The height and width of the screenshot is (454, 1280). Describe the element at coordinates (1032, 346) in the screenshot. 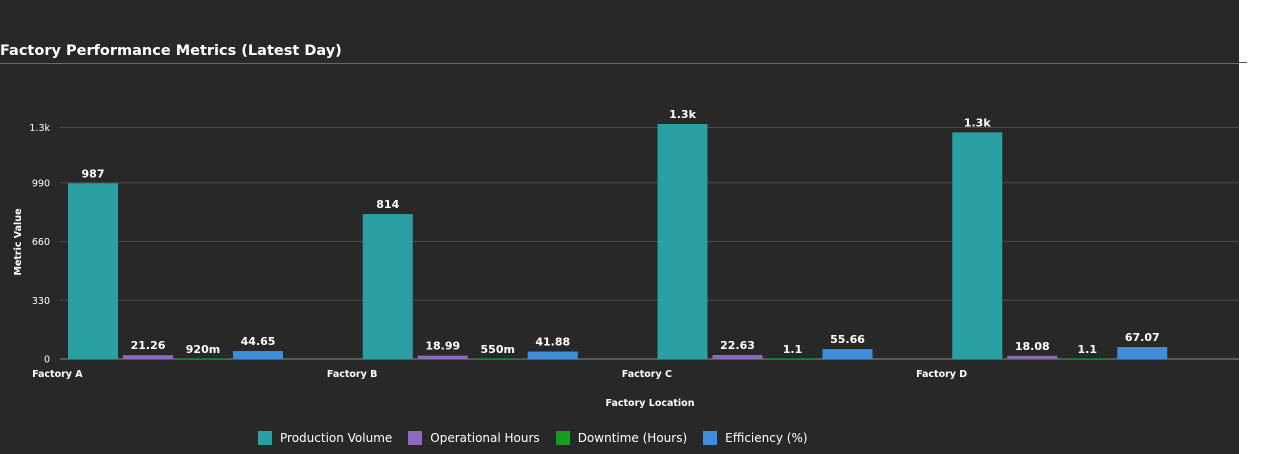

I see `data-label: 18.08` at that location.